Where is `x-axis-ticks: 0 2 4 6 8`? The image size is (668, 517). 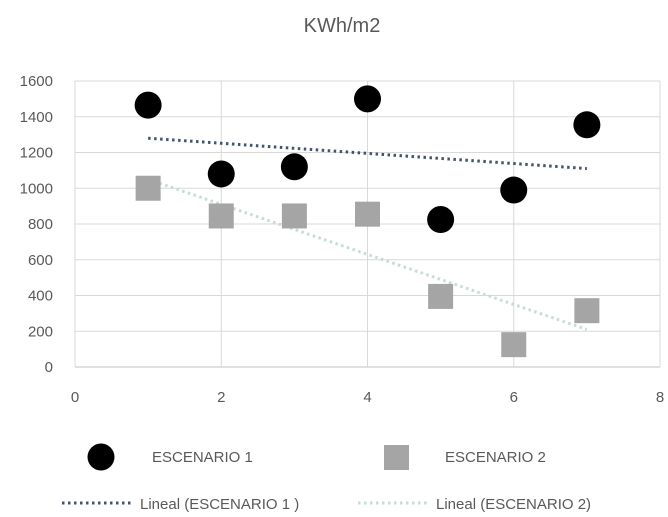
x-axis-ticks: 0 2 4 6 8 is located at coordinates (367, 397).